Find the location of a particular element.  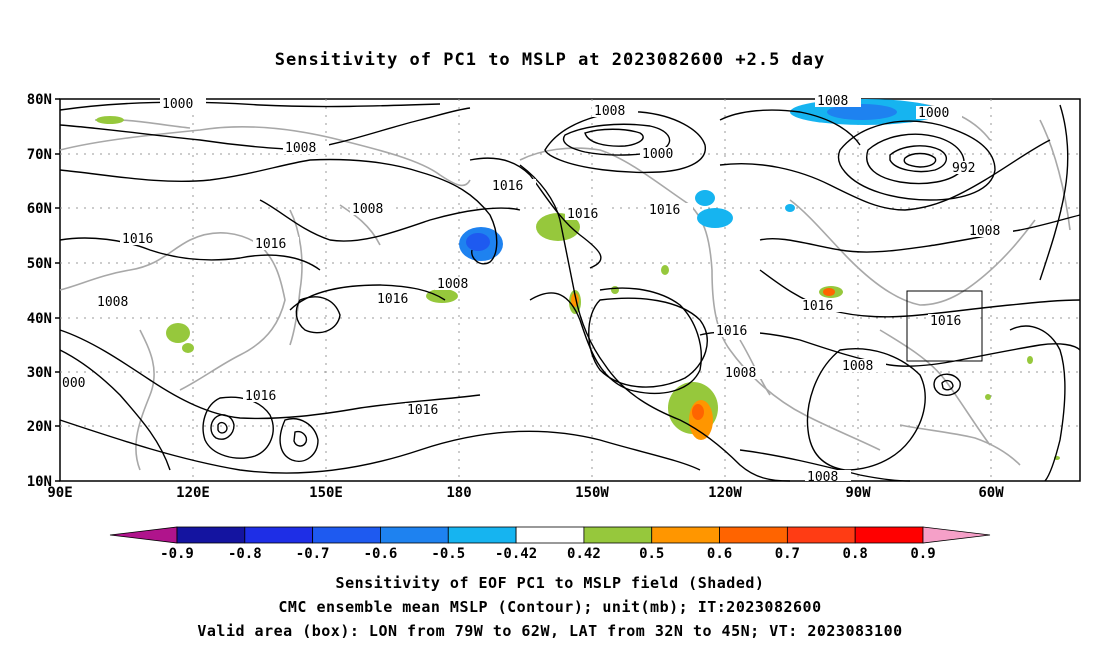

lon-label: 150W is located at coordinates (592, 493).